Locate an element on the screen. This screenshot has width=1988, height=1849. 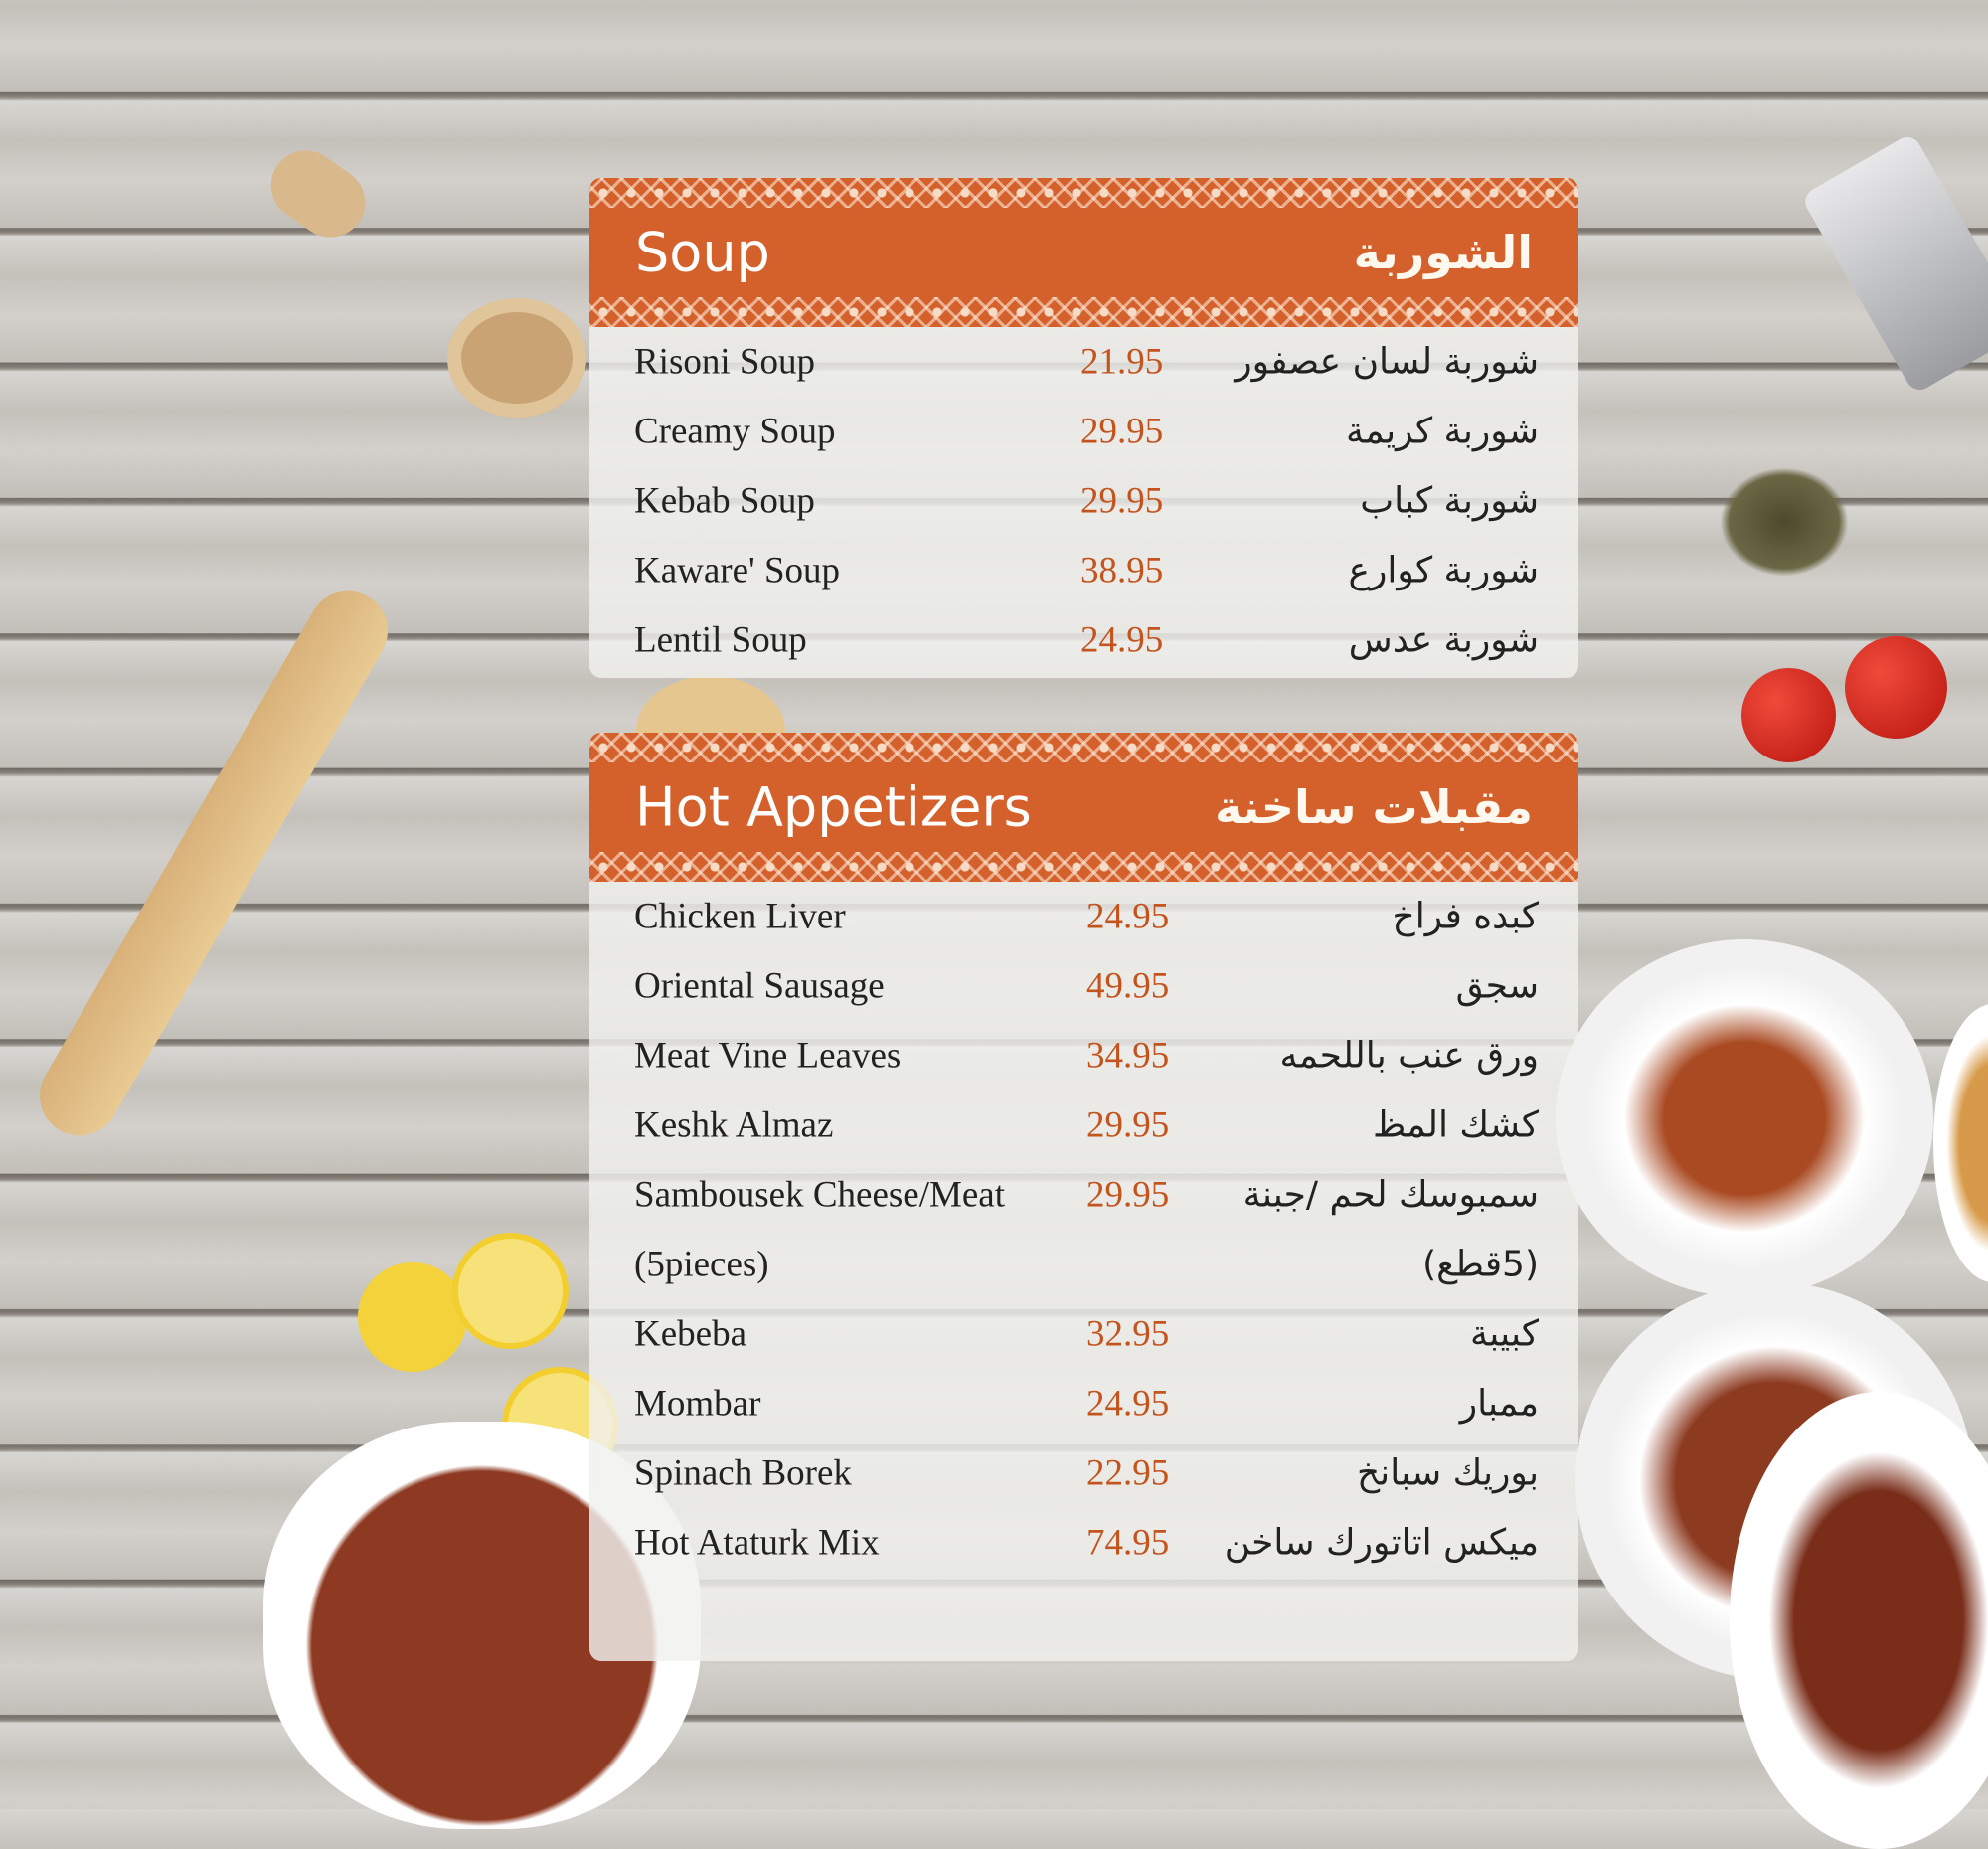
item-name-ar: شوربة كريمة is located at coordinates (1442, 432).